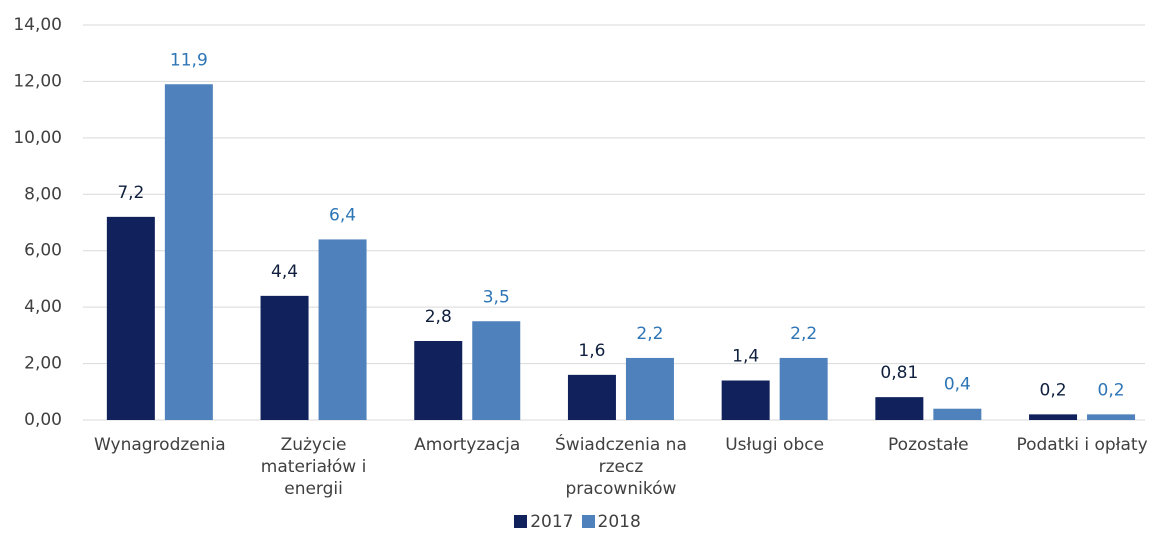 The image size is (1155, 534). Describe the element at coordinates (619, 522) in the screenshot. I see `legend-label: 2018` at that location.